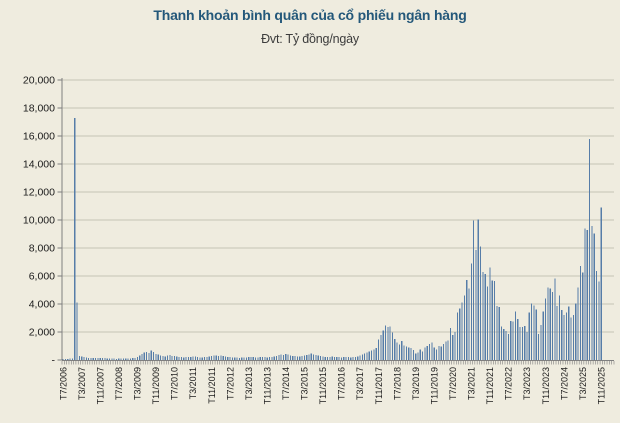 This screenshot has width=620, height=423. Describe the element at coordinates (119, 383) in the screenshot. I see `x-axis-label: T7/2008` at that location.